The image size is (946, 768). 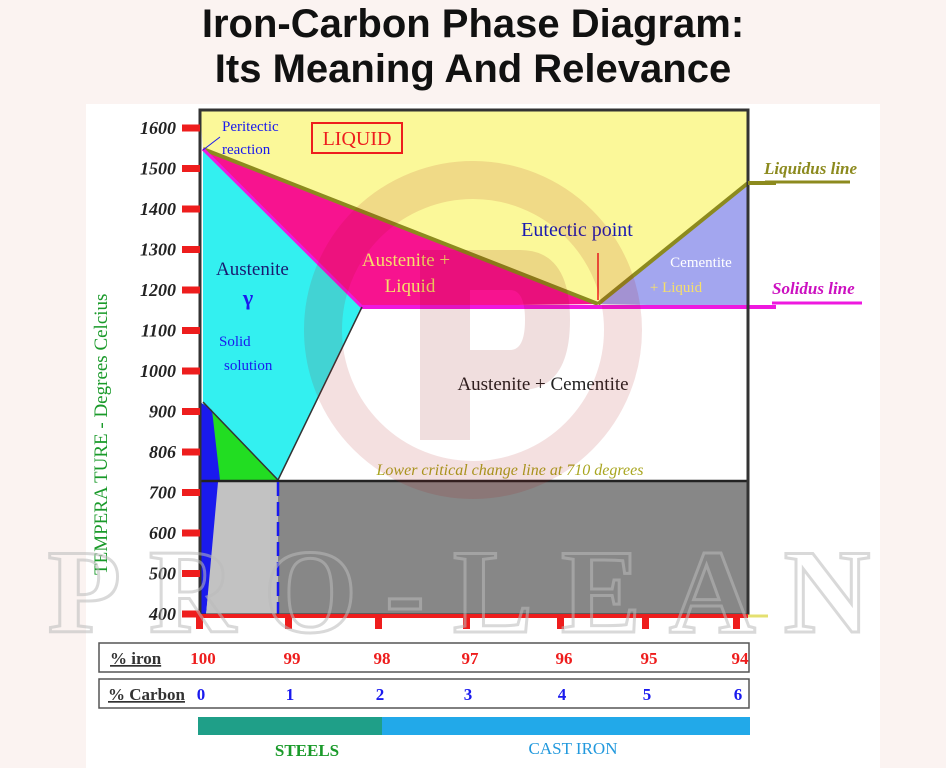 What do you see at coordinates (292, 658) in the screenshot?
I see `iron-value: 99` at bounding box center [292, 658].